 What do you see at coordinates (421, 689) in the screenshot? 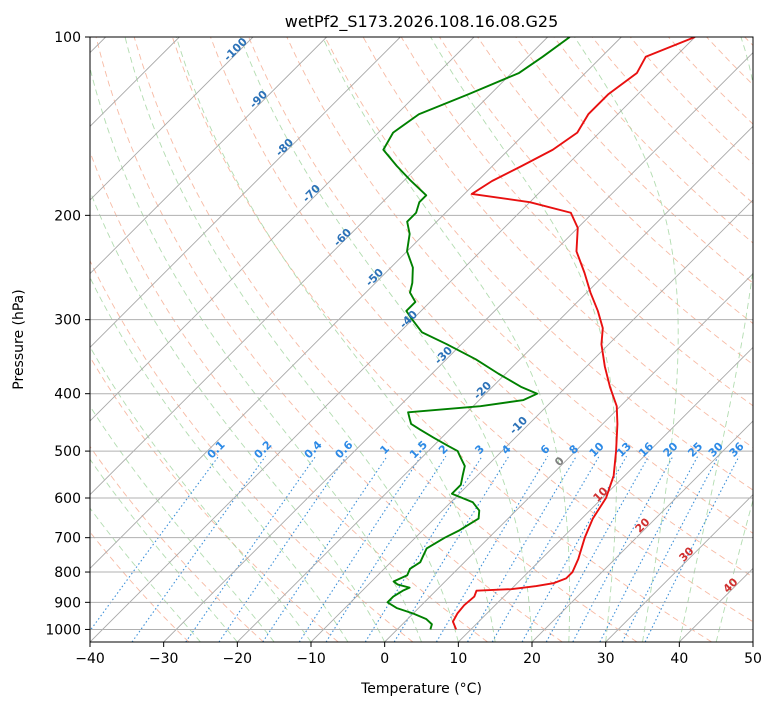
I see `x-axis-label: Temperature (°C)` at bounding box center [421, 689].